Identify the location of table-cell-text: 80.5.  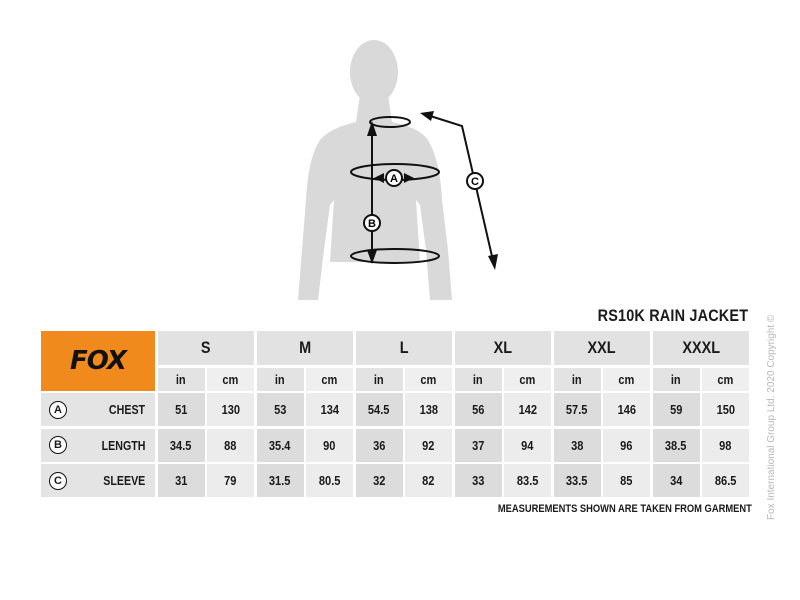
(329, 480).